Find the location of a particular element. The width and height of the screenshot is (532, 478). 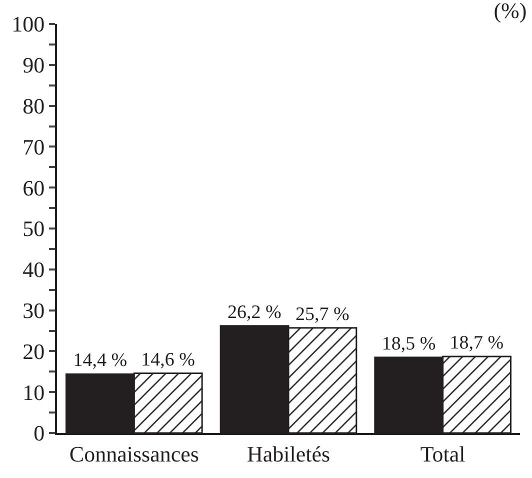

y-tick-label: 50 is located at coordinates (33, 229).